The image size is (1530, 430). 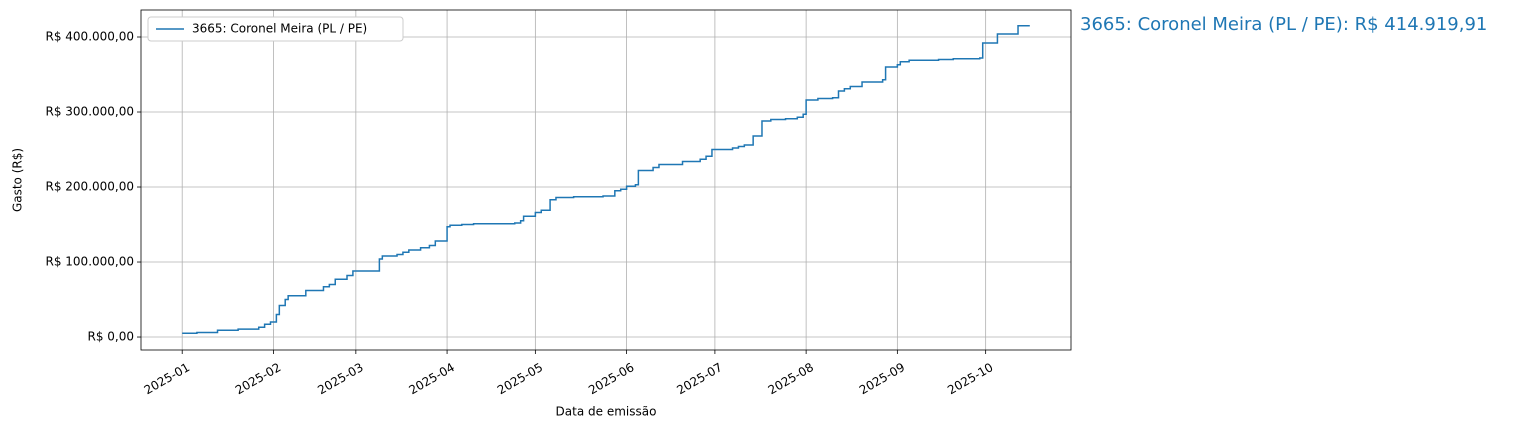 I want to click on x-tick-label: 2025-06, so click(x=611, y=378).